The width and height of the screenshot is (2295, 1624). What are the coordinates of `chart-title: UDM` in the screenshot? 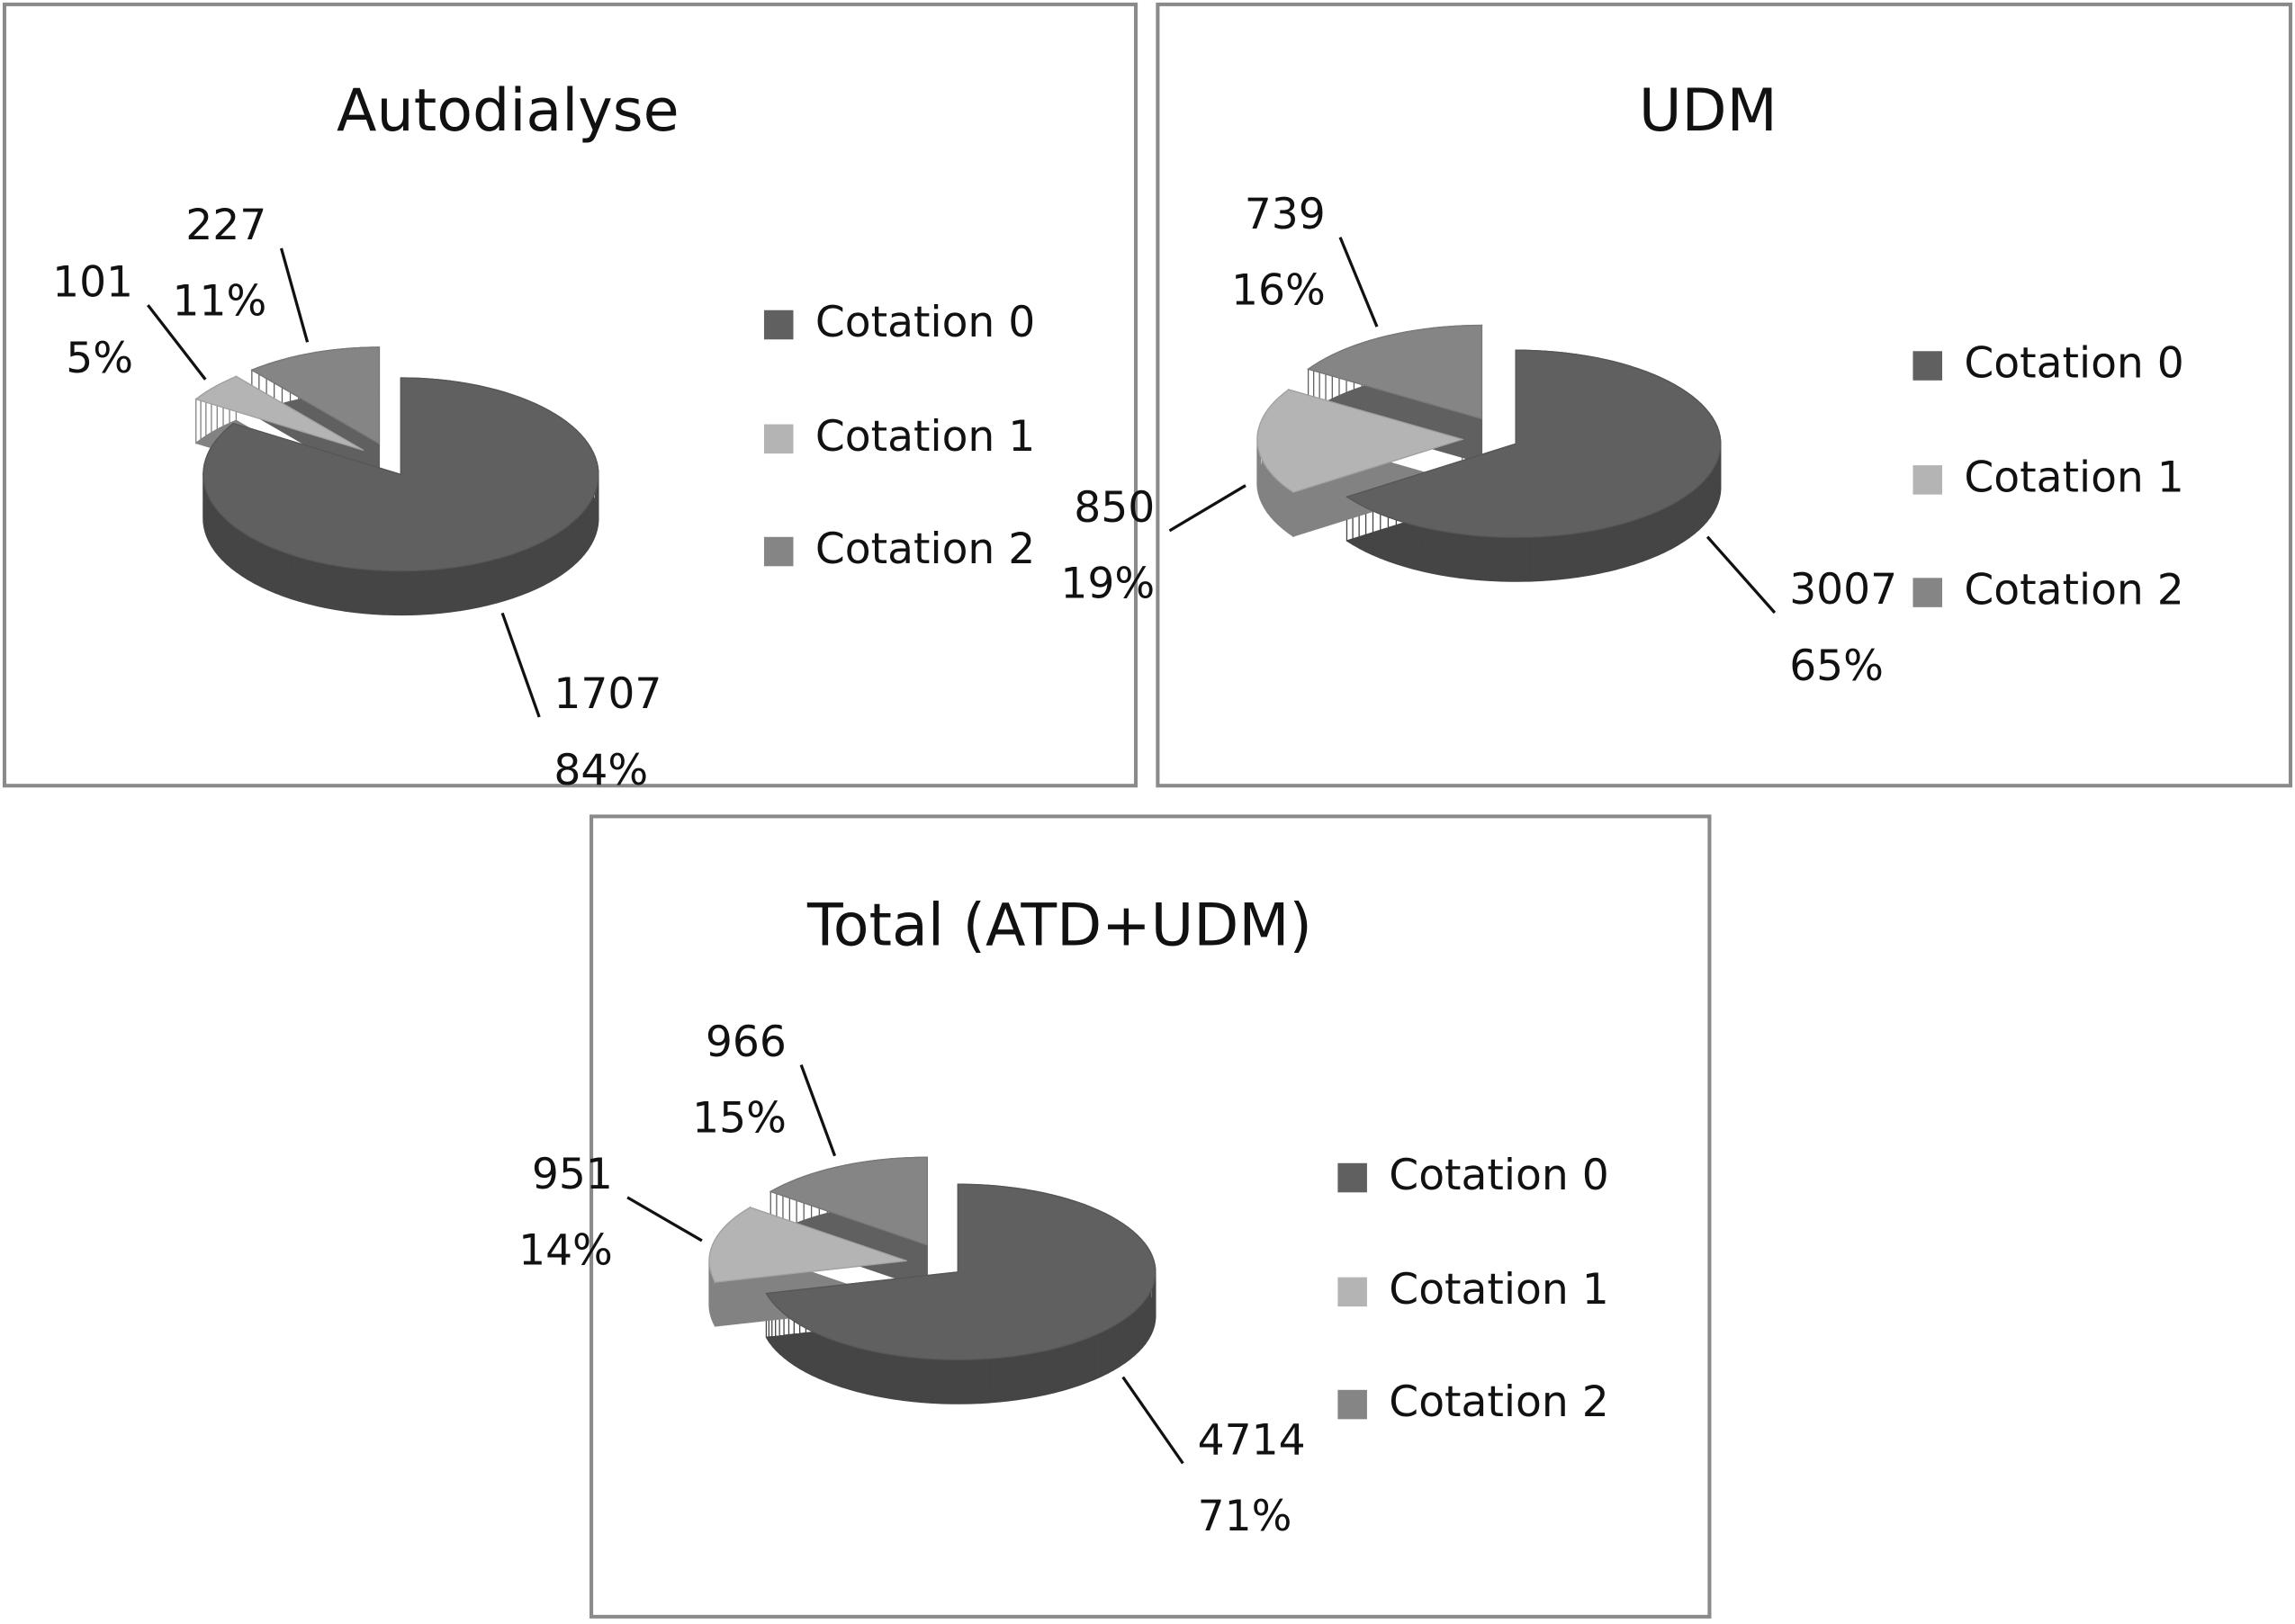 It's located at (1709, 111).